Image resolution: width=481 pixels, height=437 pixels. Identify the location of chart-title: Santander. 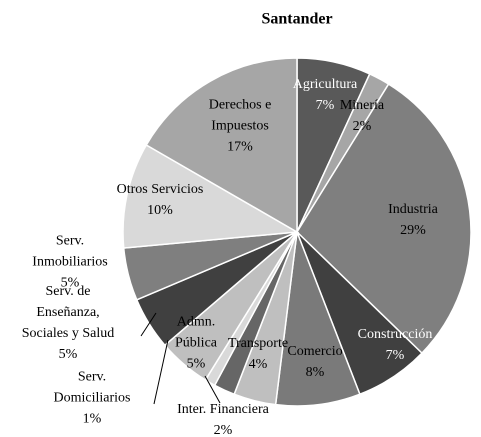
(296, 19).